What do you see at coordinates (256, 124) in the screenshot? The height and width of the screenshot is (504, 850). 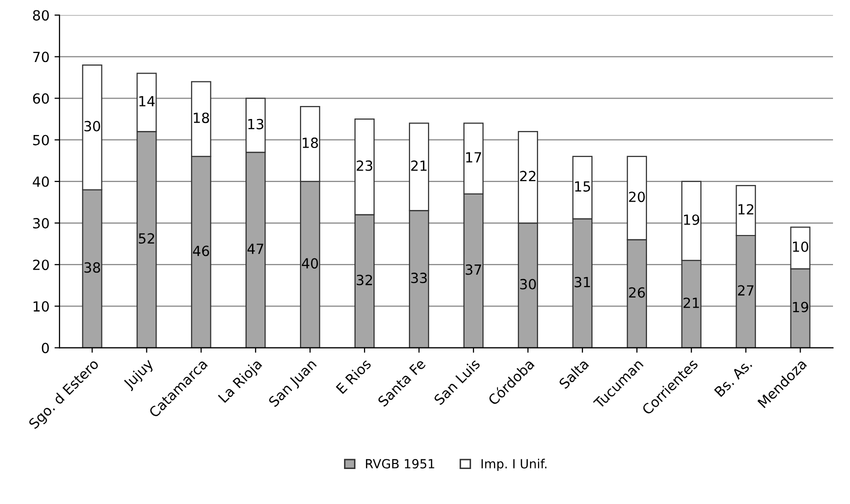 I see `data-label: 13` at bounding box center [256, 124].